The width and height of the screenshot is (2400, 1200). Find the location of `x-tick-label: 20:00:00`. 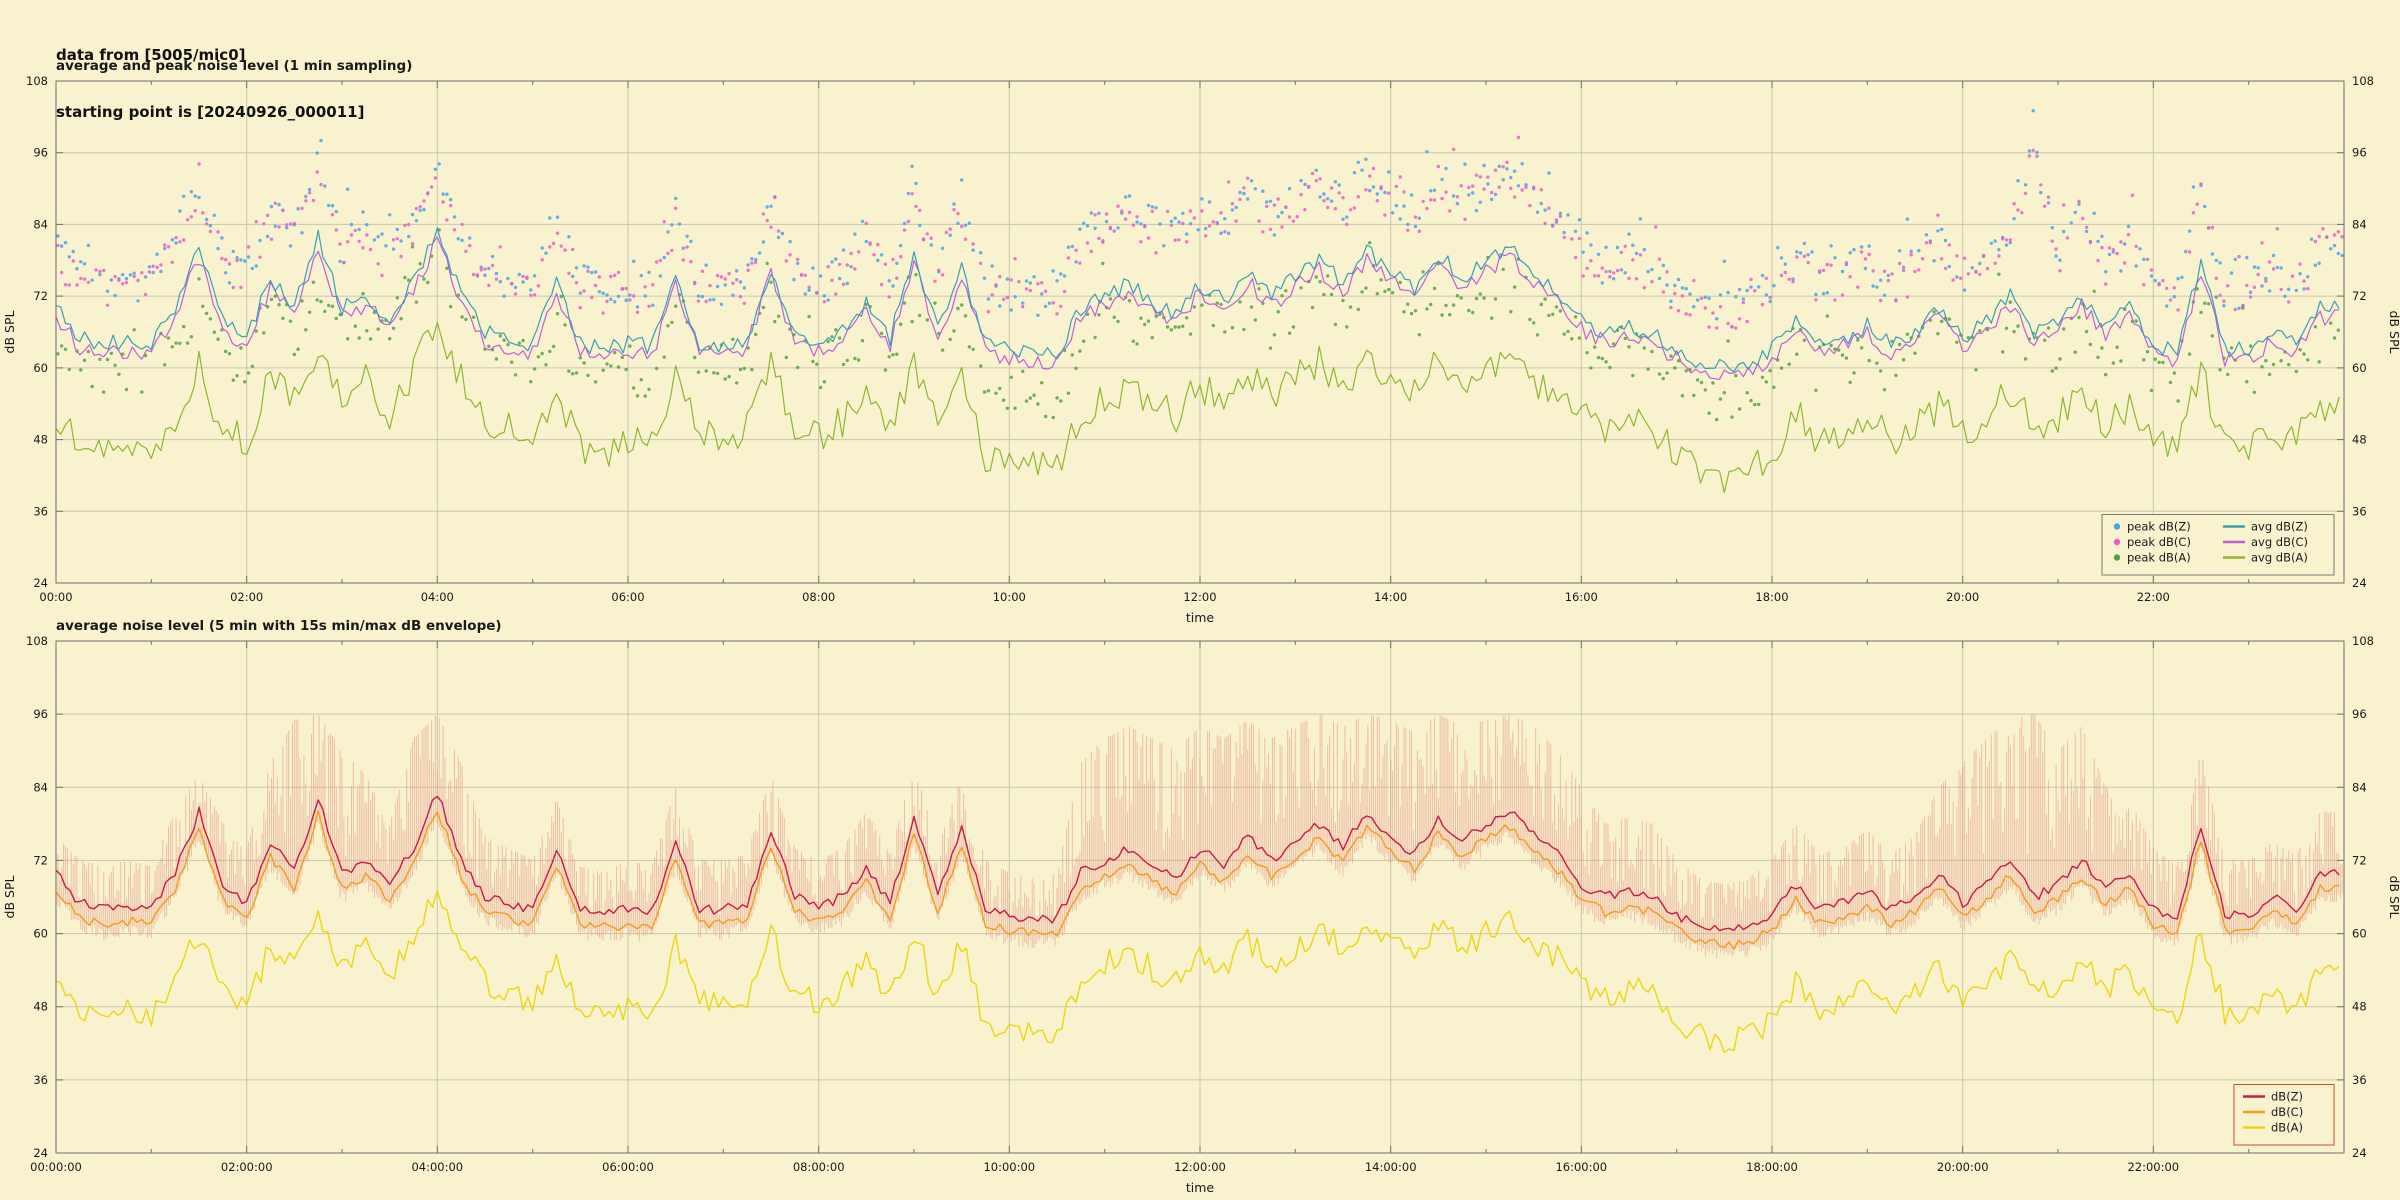

x-tick-label: 20:00:00 is located at coordinates (1963, 1167).